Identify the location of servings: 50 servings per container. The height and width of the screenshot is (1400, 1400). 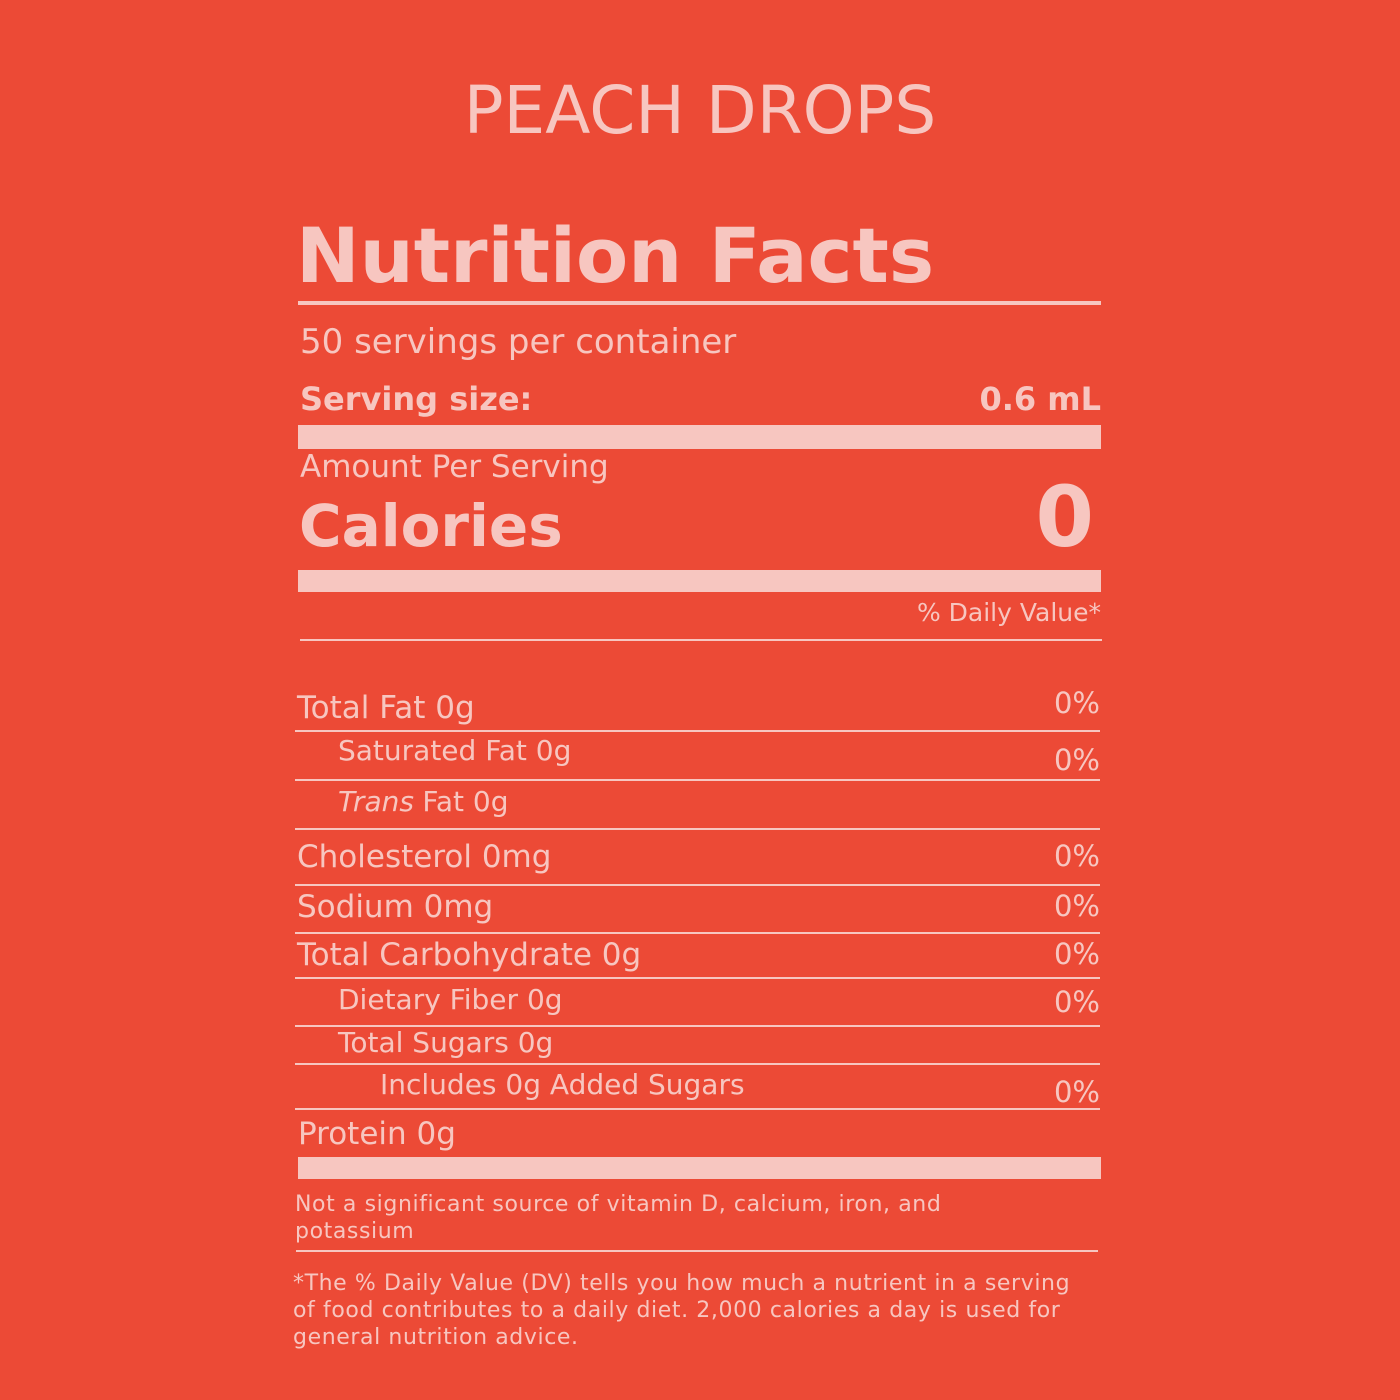
(518, 342).